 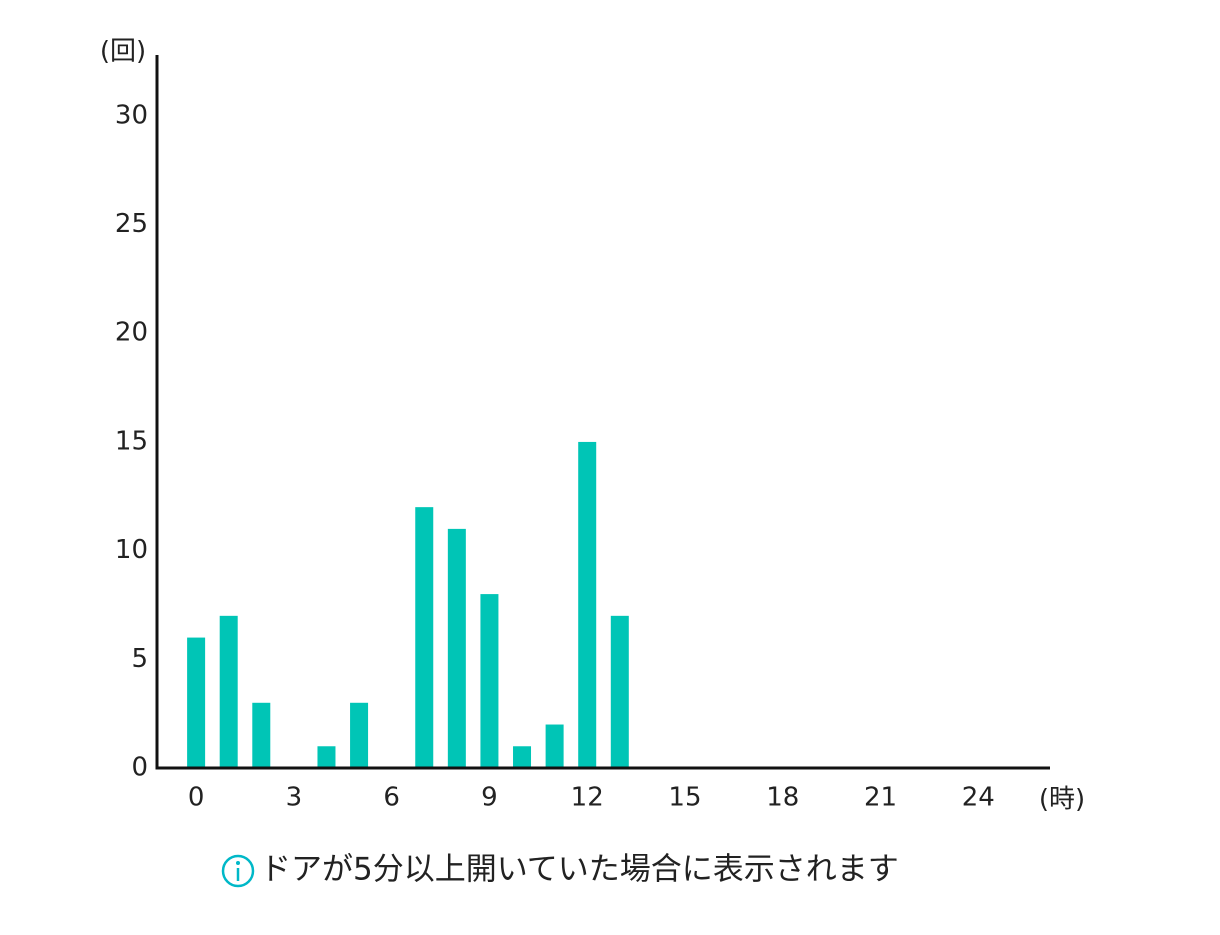 What do you see at coordinates (880, 798) in the screenshot?
I see `x-tick-label: 21` at bounding box center [880, 798].